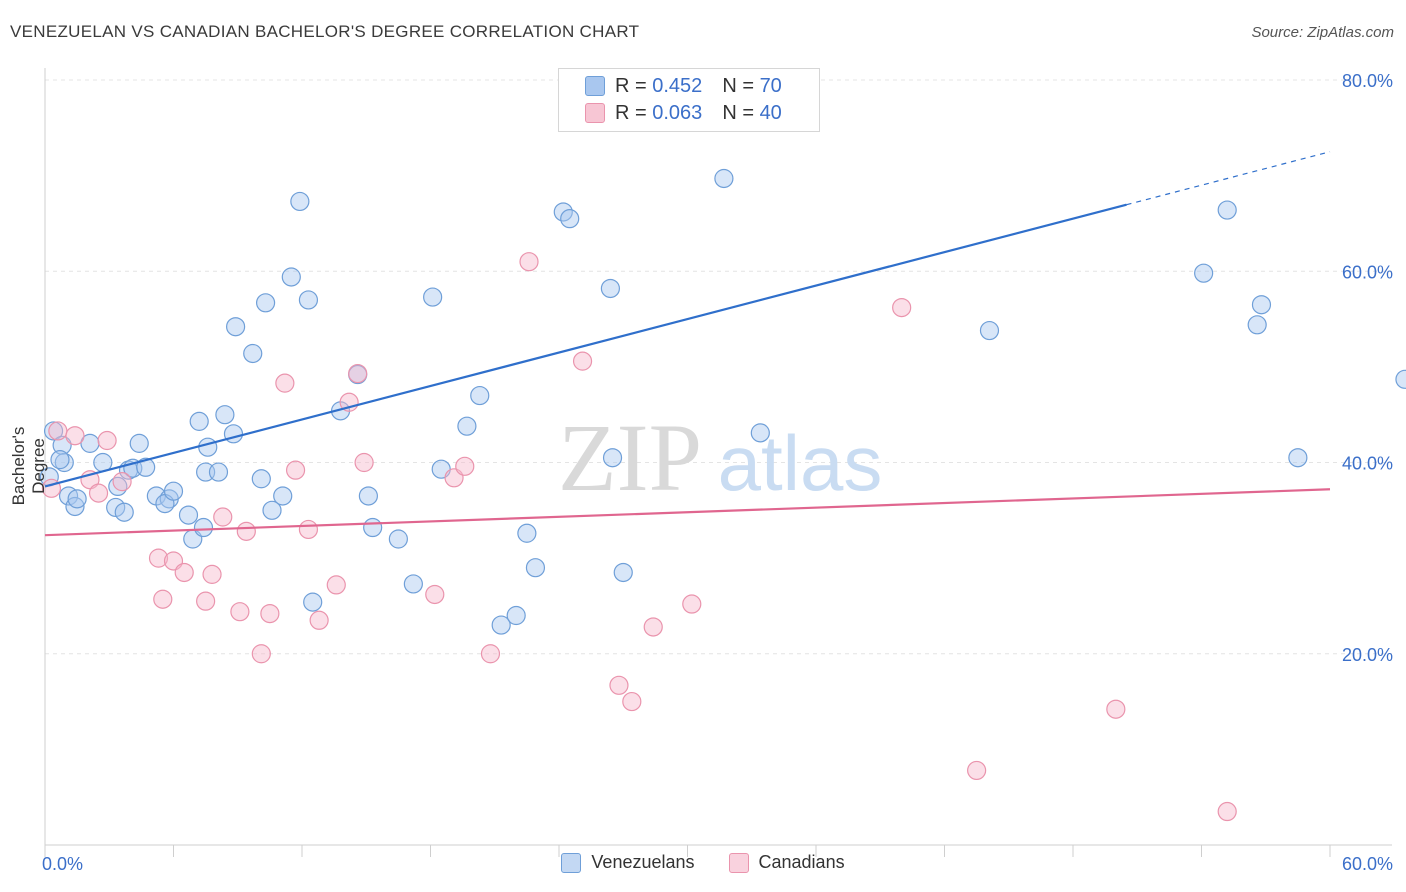 This screenshot has width=1406, height=892. Describe the element at coordinates (801, 862) in the screenshot. I see `series-legend-label-canadians: Canadians` at that location.